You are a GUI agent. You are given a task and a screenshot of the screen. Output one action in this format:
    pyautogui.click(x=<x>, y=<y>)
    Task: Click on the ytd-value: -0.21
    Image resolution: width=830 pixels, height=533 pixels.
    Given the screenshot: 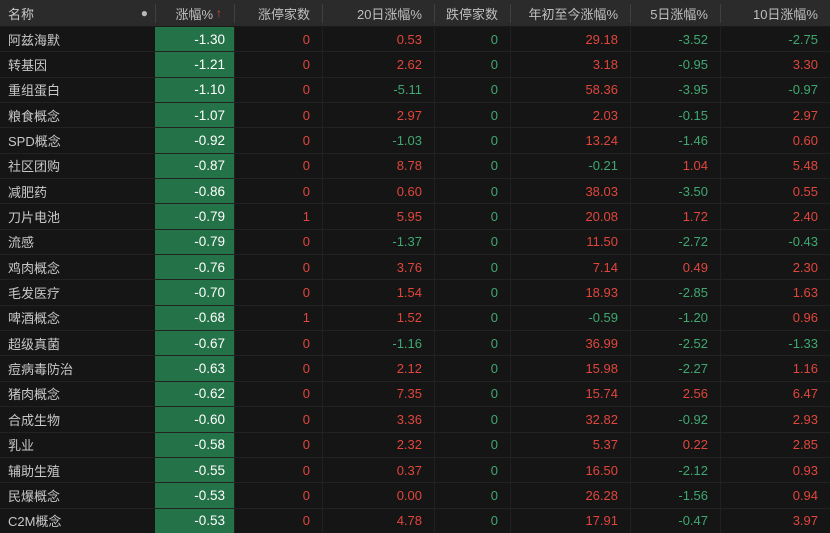 What is the action you would take?
    pyautogui.click(x=570, y=166)
    